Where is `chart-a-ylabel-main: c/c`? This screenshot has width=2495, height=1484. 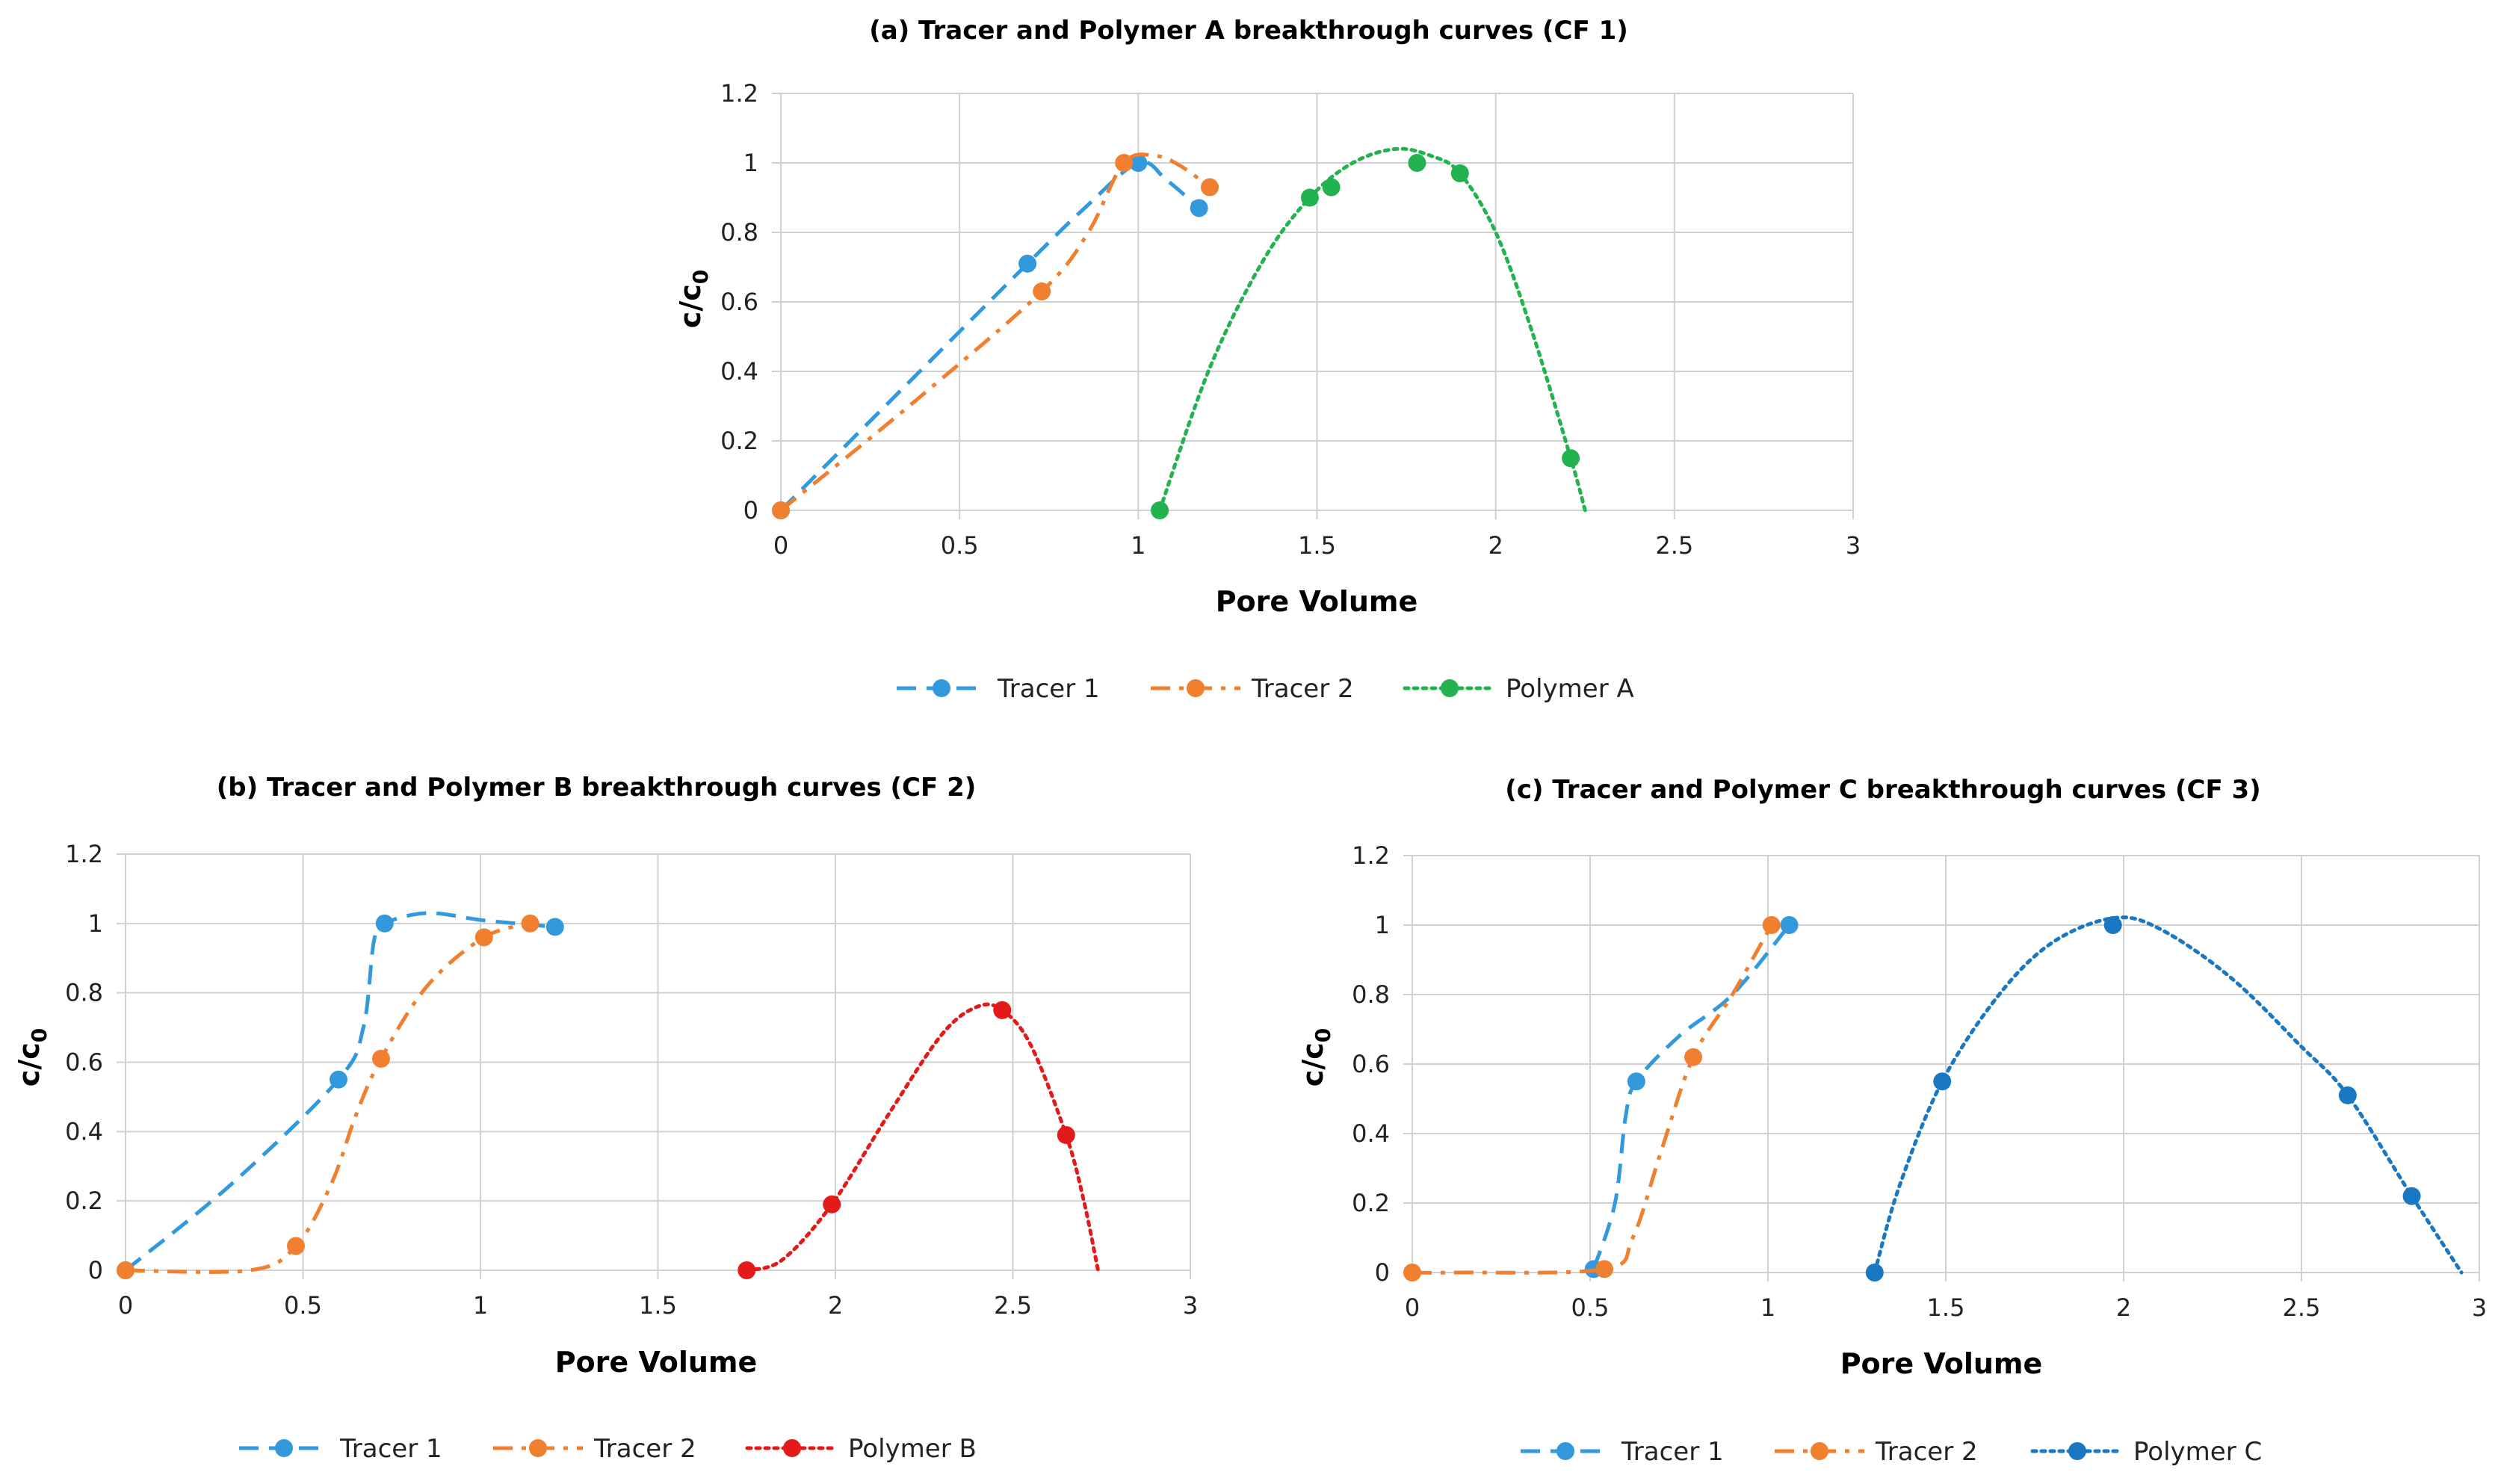
chart-a-ylabel-main: c/c is located at coordinates (690, 306).